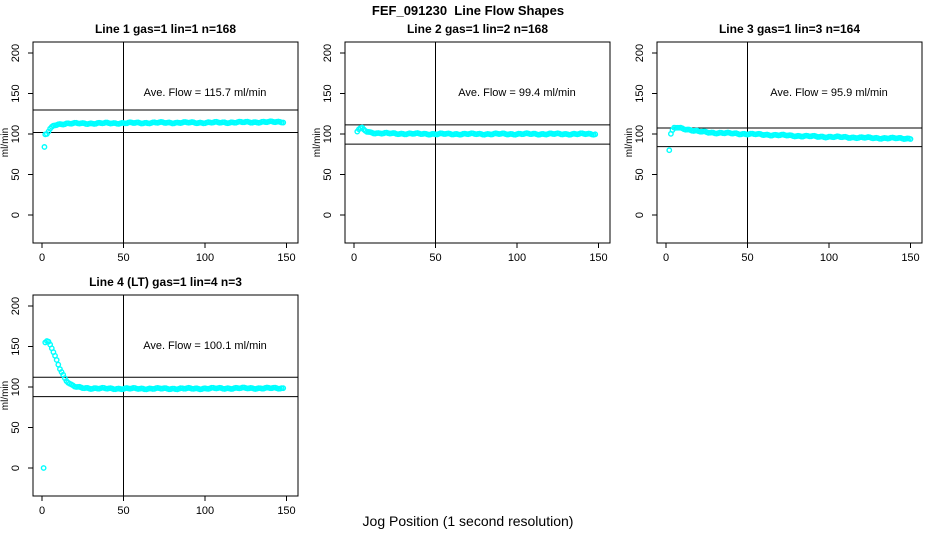 The height and width of the screenshot is (540, 936). Describe the element at coordinates (165, 29) in the screenshot. I see `panel-title: Line 1 gas=1 lin=1 n=168` at that location.